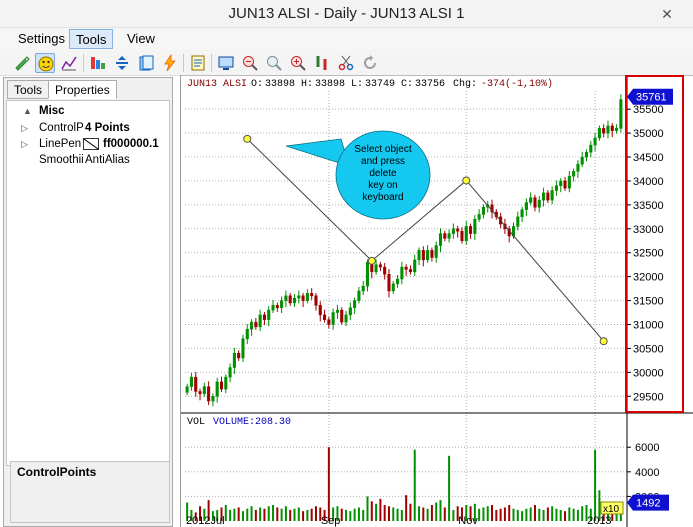 The height and width of the screenshot is (527, 693). What do you see at coordinates (107, 160) in the screenshot?
I see `property-value: AntiAlias` at bounding box center [107, 160].